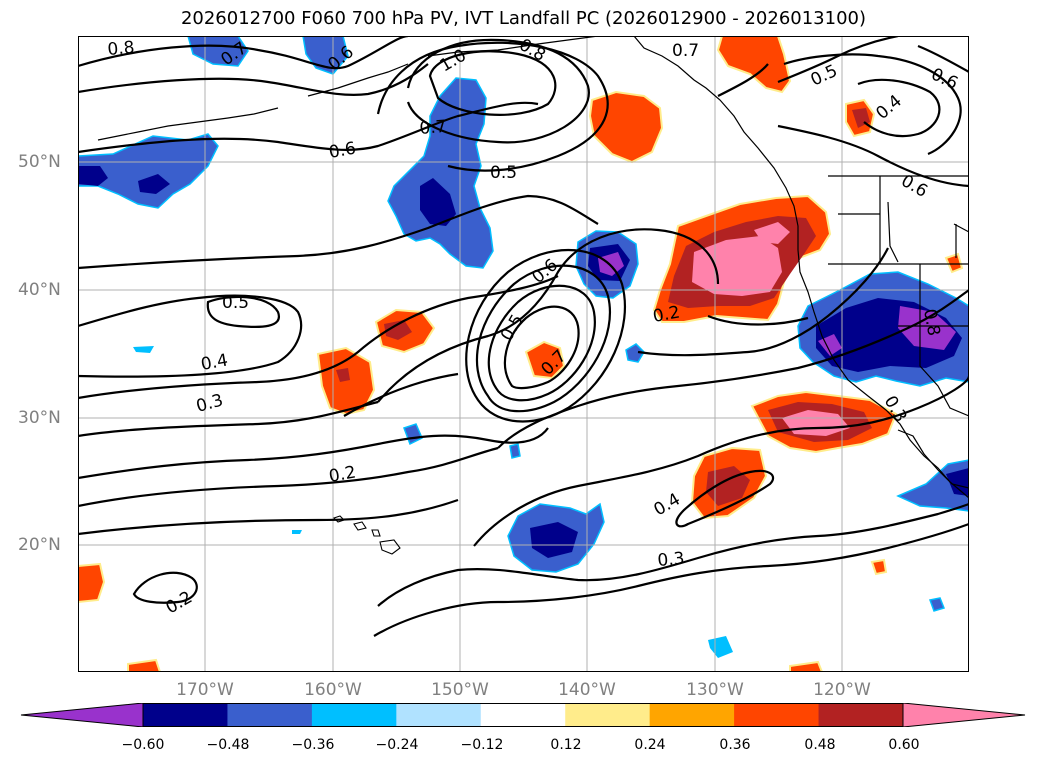 The image size is (1047, 765). Describe the element at coordinates (566, 745) in the screenshot. I see `colorbar-tick-label: 0.12` at that location.